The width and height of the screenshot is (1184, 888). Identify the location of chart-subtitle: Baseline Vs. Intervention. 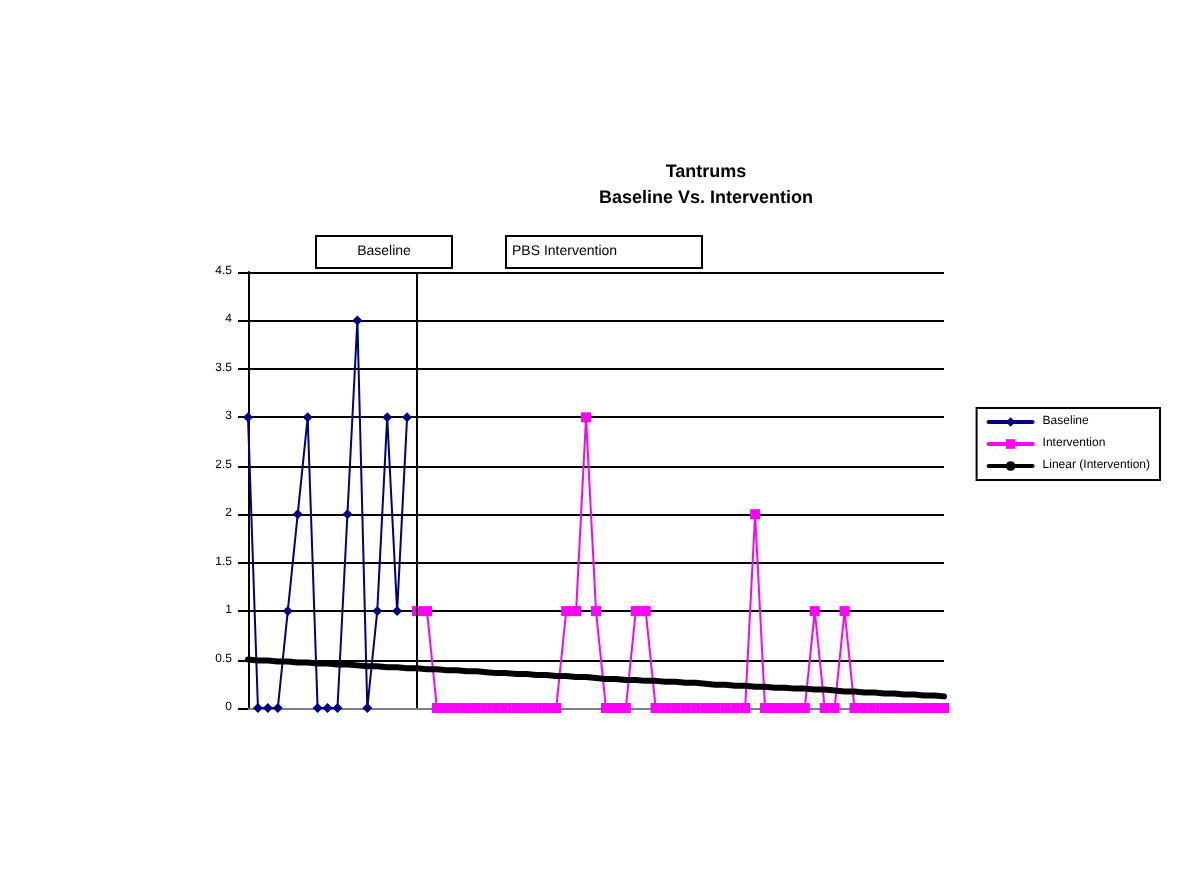
(706, 197).